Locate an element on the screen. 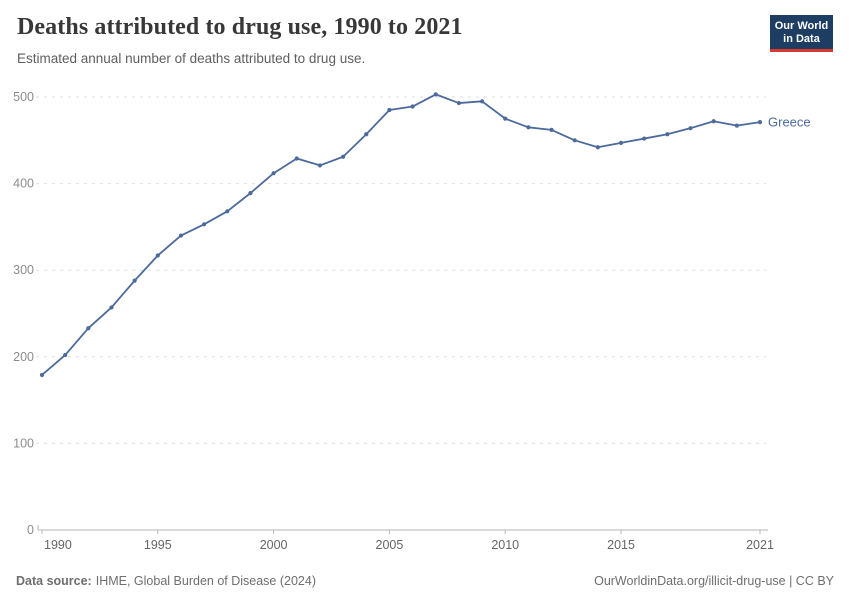 This screenshot has width=850, height=600. data-point-greece-1998 is located at coordinates (227, 211).